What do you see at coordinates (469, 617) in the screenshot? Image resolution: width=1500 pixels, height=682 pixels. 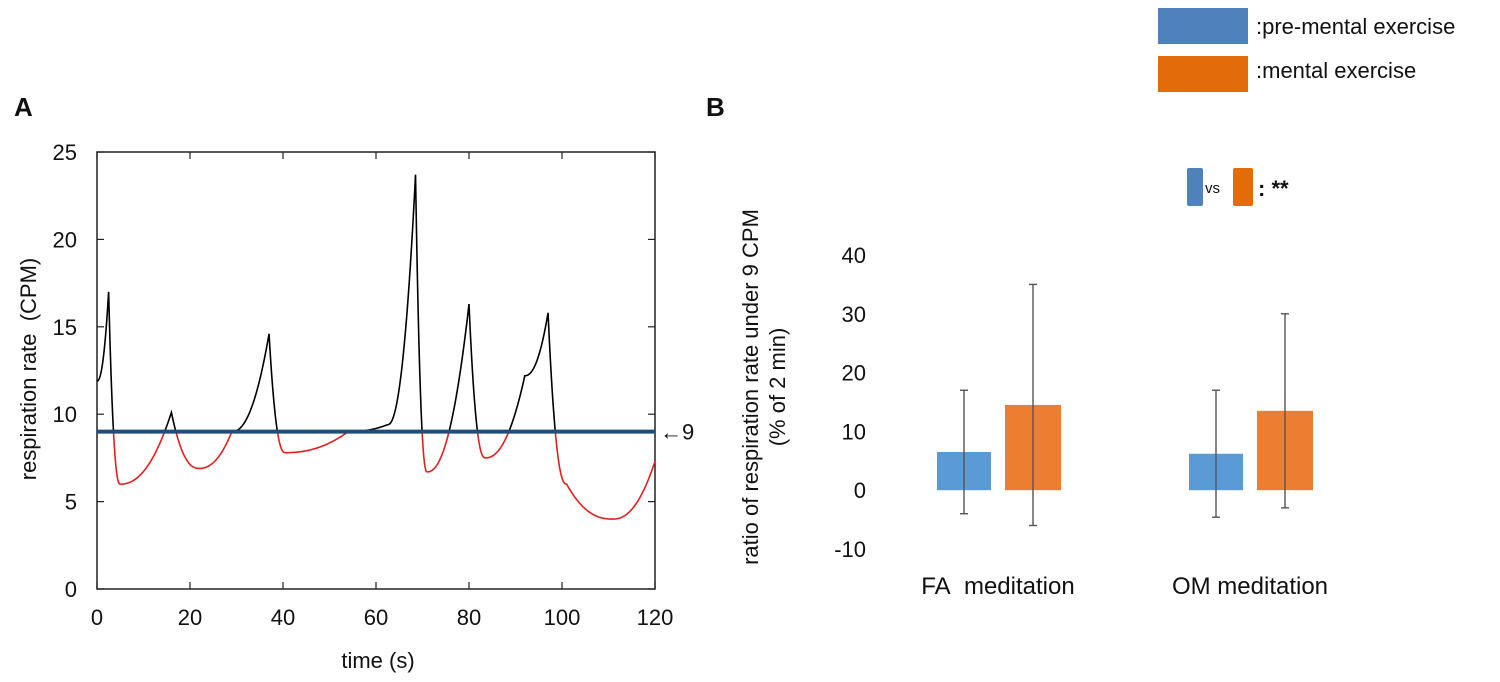 I see `chart-a-x-tick-label: 80` at bounding box center [469, 617].